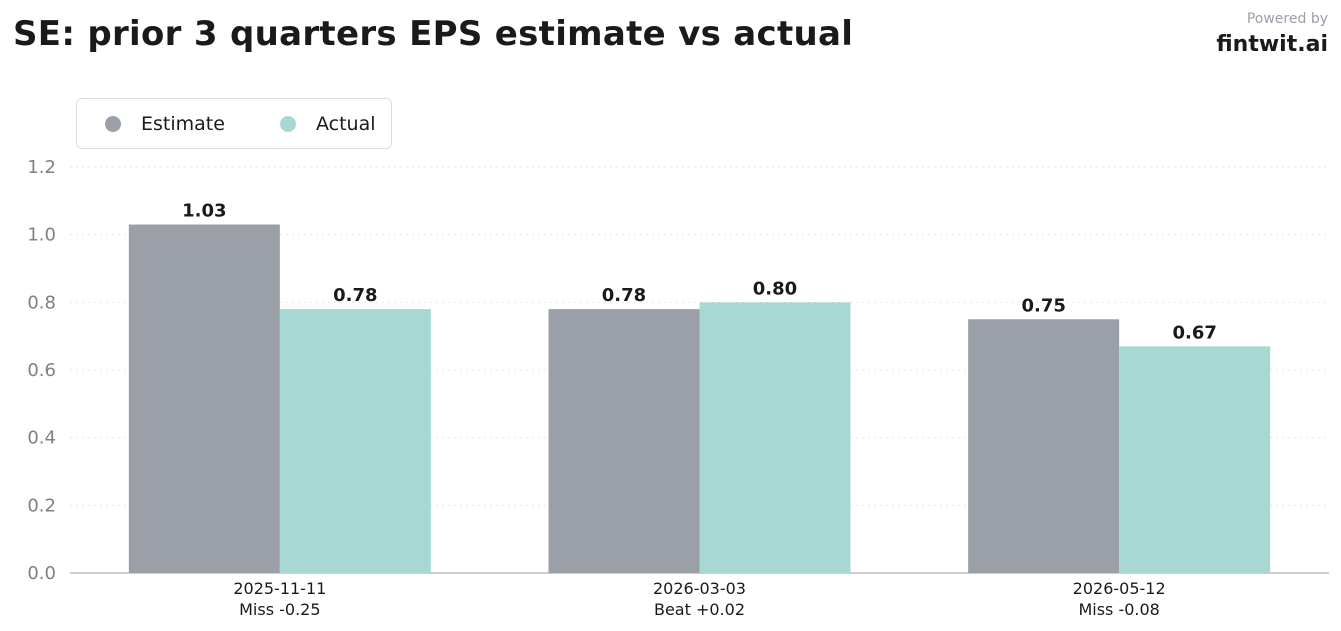  I want to click on x-tick-note: Miss -0.08, so click(1118, 609).